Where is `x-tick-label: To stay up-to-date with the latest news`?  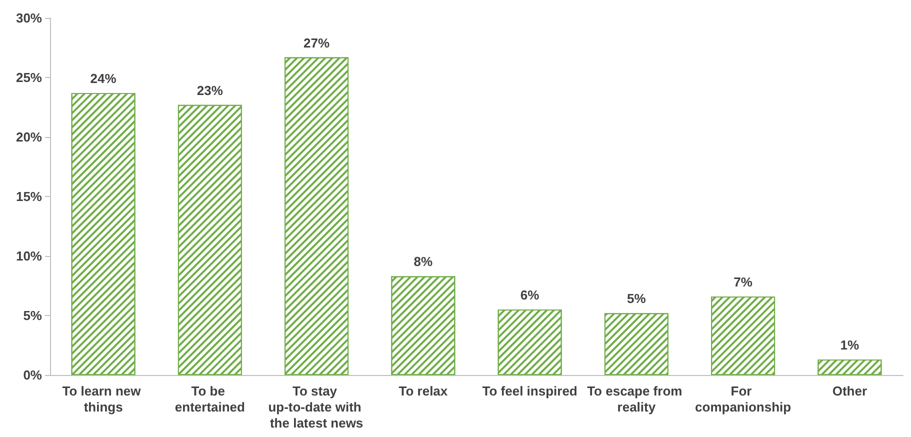 x-tick-label: To stay up-to-date with the latest news is located at coordinates (316, 407).